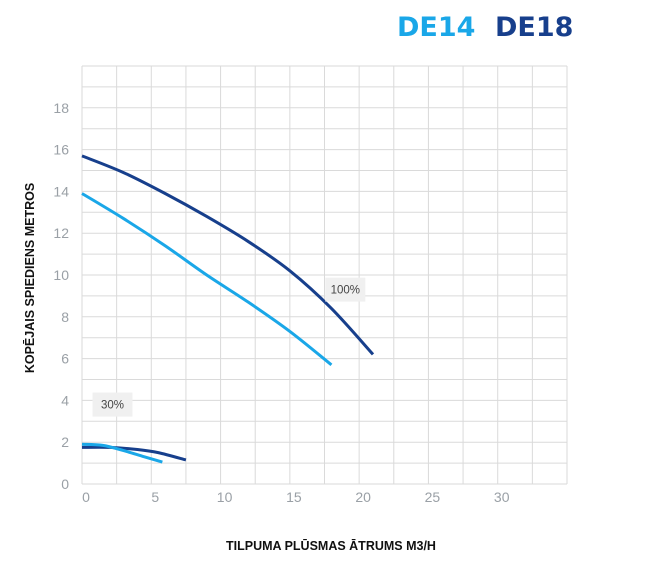 This screenshot has width=665, height=569. Describe the element at coordinates (294, 497) in the screenshot. I see `x-tick-label: 15` at that location.